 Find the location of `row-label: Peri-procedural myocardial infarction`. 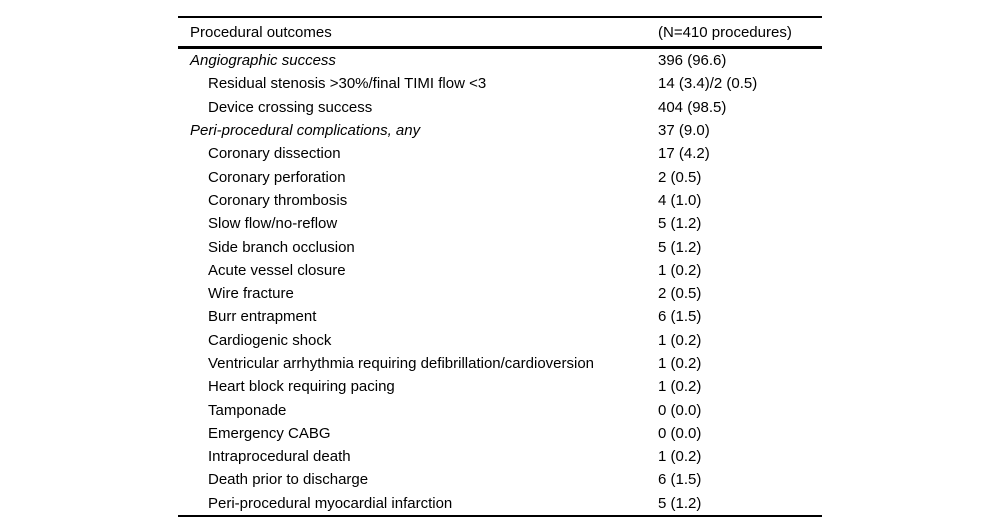

row-label: Peri-procedural myocardial infarction is located at coordinates (330, 503).